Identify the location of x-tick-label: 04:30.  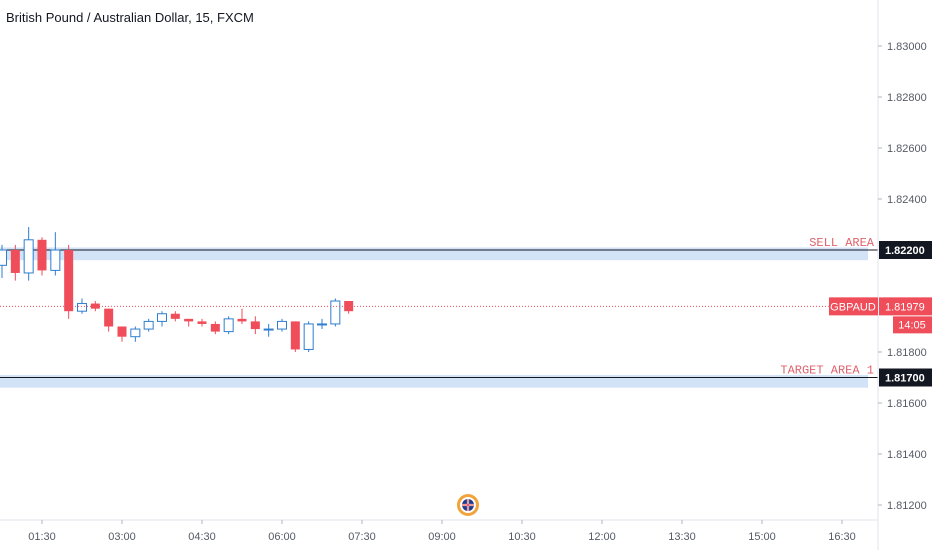
(202, 537).